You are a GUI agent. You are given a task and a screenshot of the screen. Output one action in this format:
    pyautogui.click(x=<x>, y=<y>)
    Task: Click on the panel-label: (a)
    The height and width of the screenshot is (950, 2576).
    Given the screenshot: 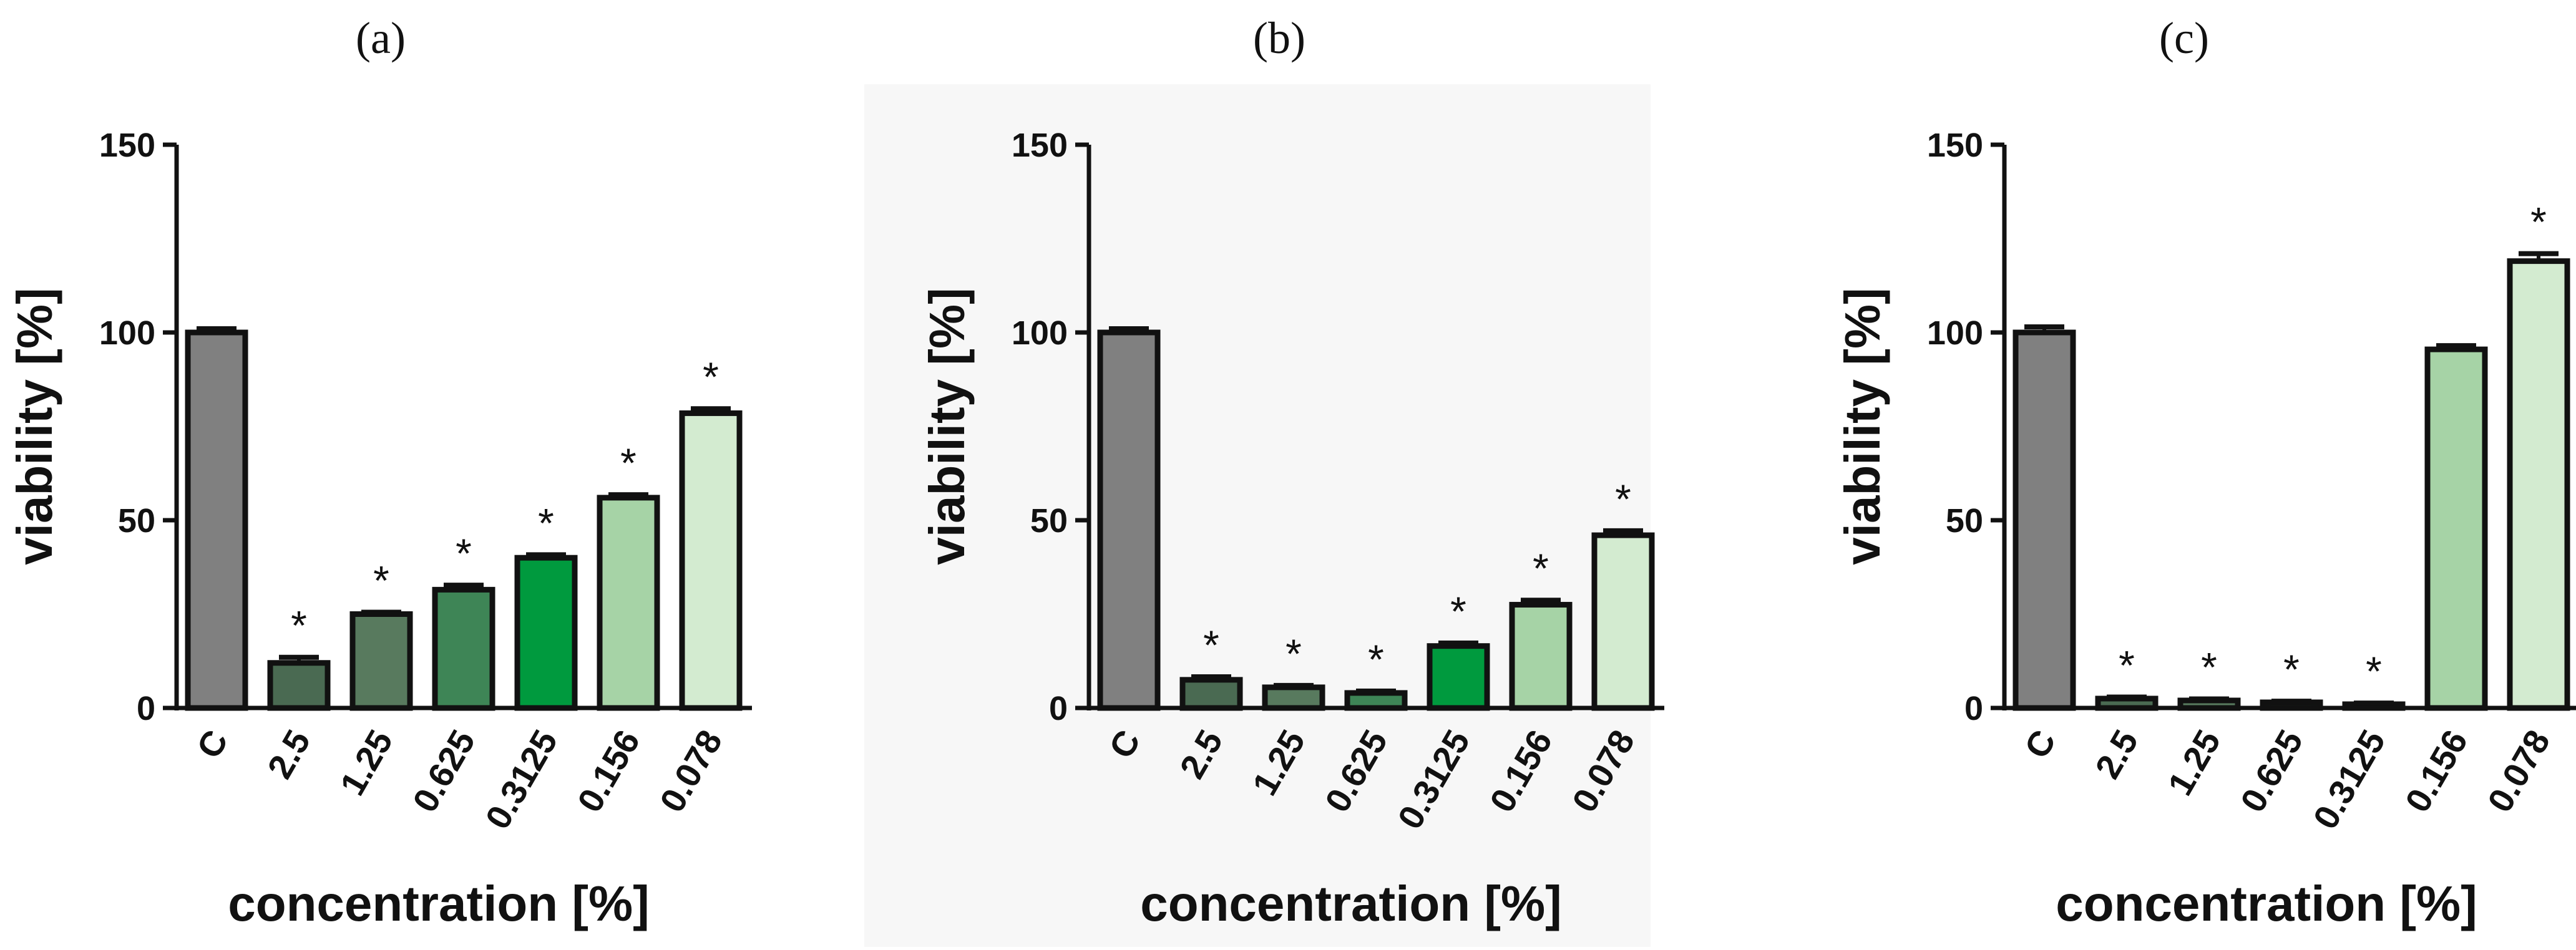 What is the action you would take?
    pyautogui.click(x=381, y=38)
    